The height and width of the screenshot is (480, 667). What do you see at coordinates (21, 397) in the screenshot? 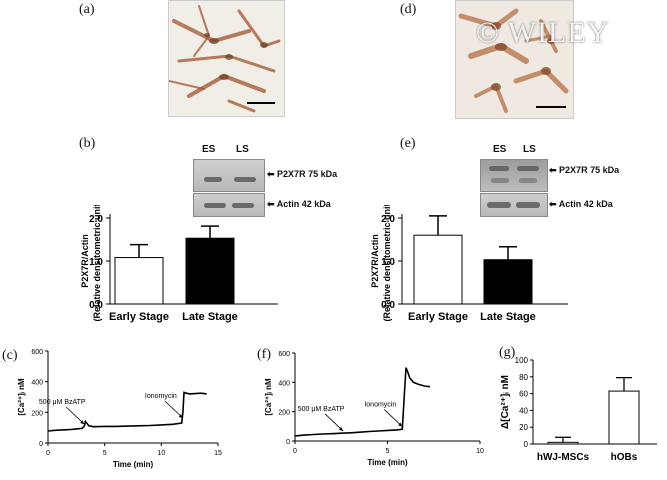
I see `y-axis-label: [Ca²⁺]ᵢ nM` at bounding box center [21, 397].